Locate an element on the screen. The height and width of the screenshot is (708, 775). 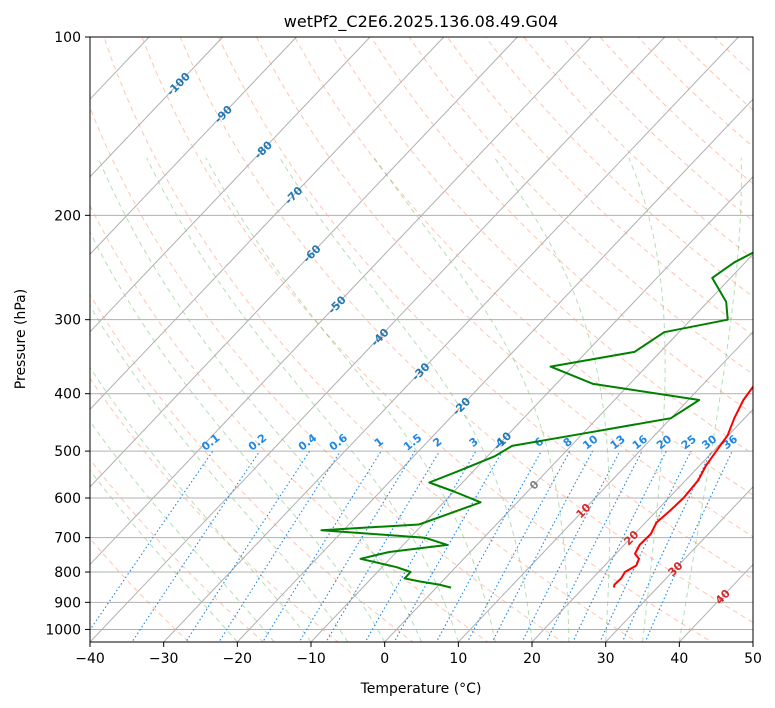
x-tick-label: 30 is located at coordinates (606, 659).